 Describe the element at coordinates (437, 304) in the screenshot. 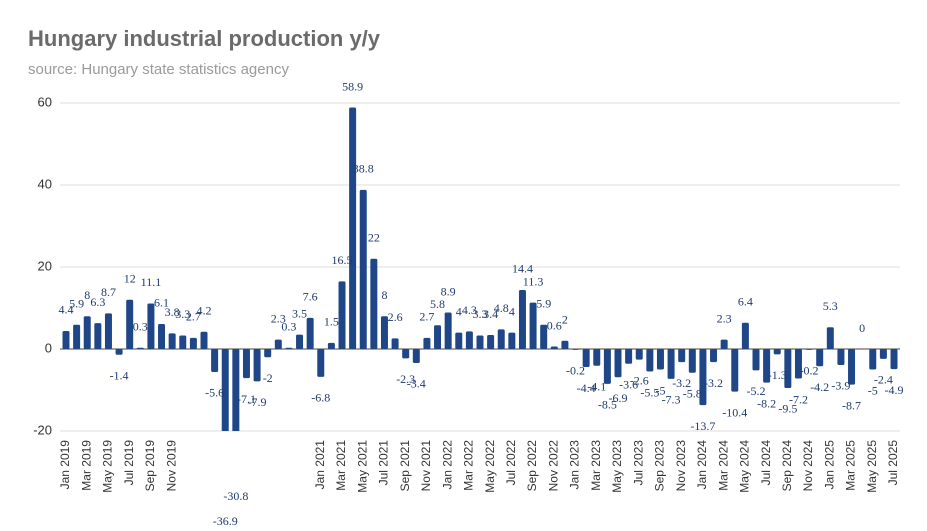

I see `value-label: 5.8` at that location.